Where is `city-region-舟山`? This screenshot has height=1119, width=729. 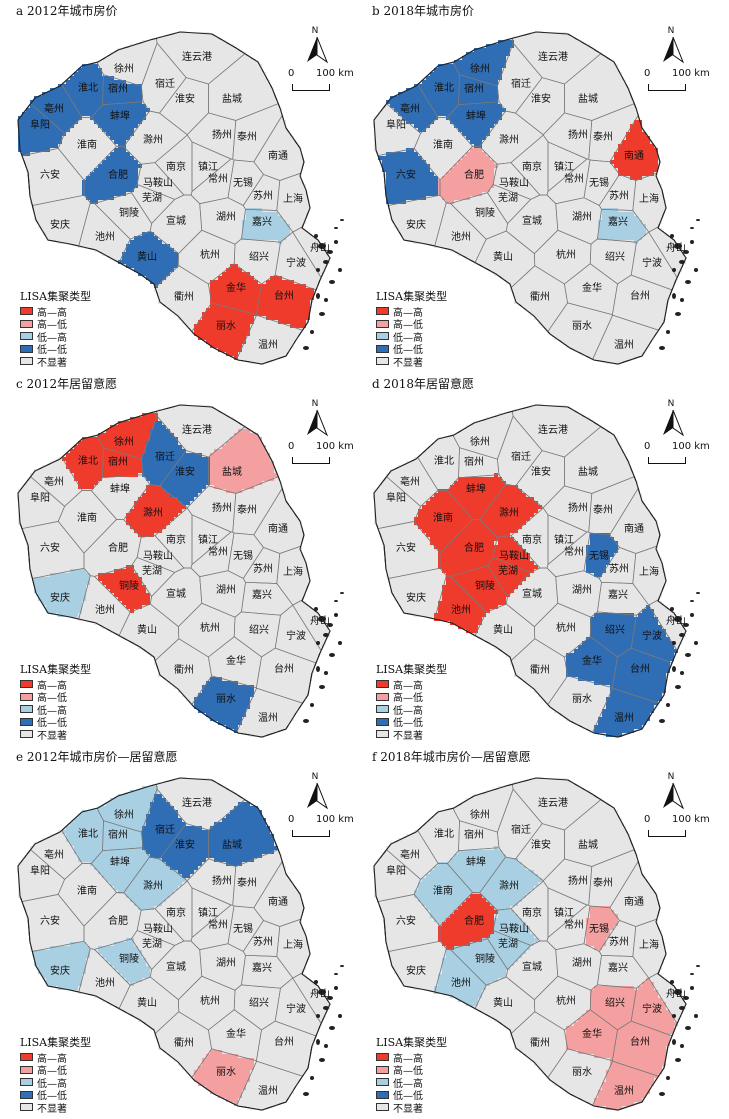 city-region-舟山 is located at coordinates (668, 998).